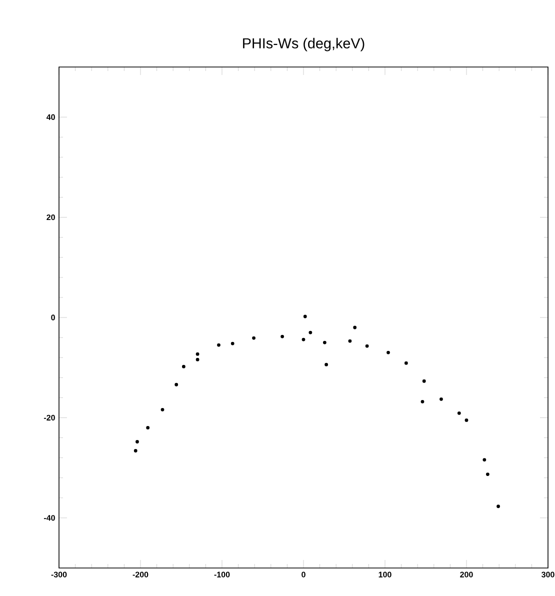 The image size is (555, 596). I want to click on x-tick-label: 300, so click(548, 575).